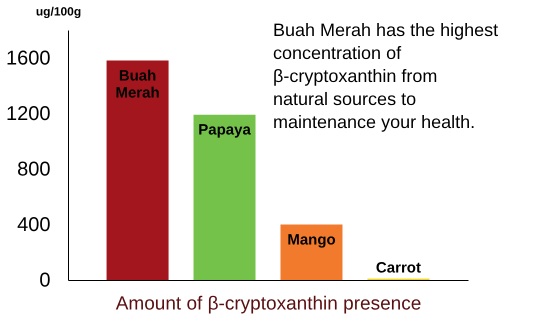  I want to click on x-tick-label: Buah Merah, so click(137, 85).